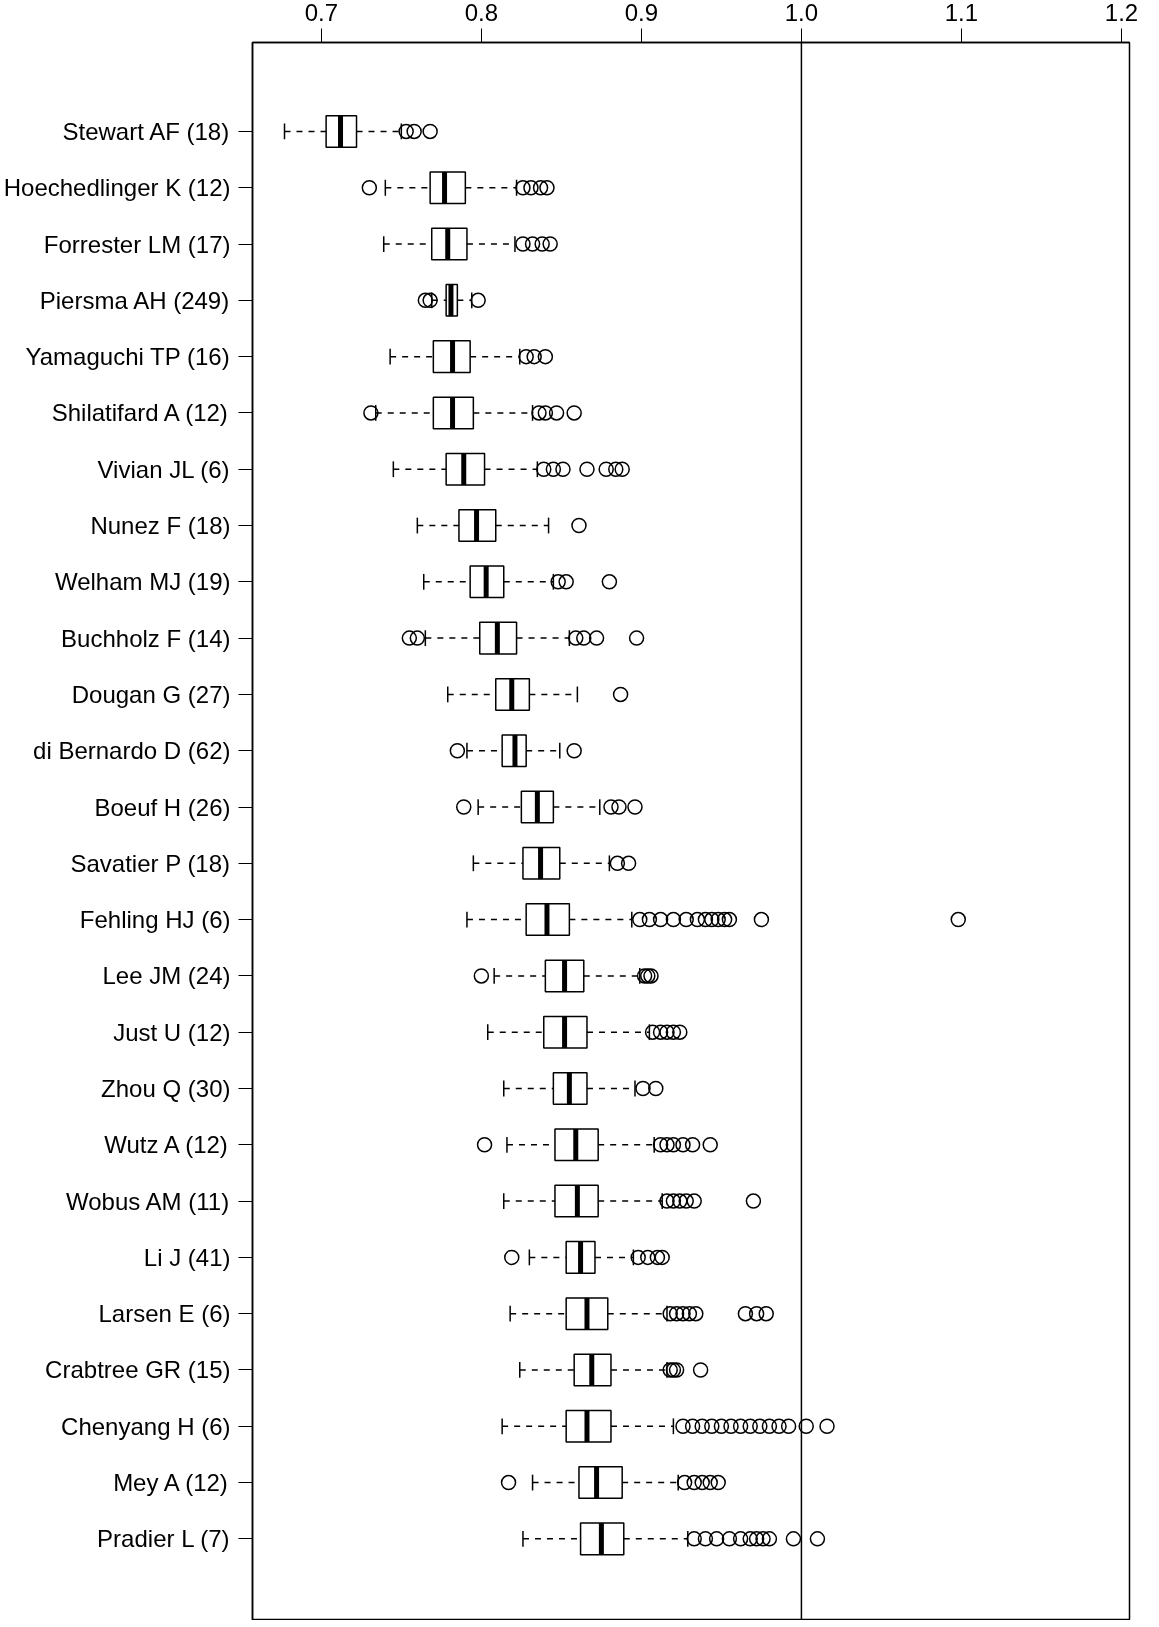 Image resolution: width=1159 pixels, height=1627 pixels. What do you see at coordinates (132, 751) in the screenshot?
I see `y-tick-label: di Bernardo D (62)` at bounding box center [132, 751].